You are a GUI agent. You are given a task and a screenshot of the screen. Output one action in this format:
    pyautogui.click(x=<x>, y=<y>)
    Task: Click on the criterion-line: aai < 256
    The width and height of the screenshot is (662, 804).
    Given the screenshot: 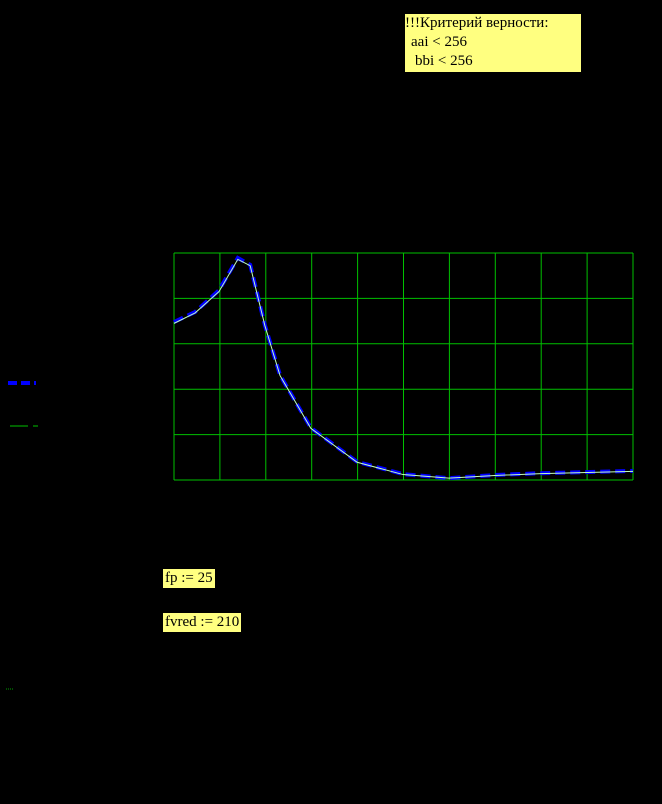 What is the action you would take?
    pyautogui.click(x=439, y=42)
    